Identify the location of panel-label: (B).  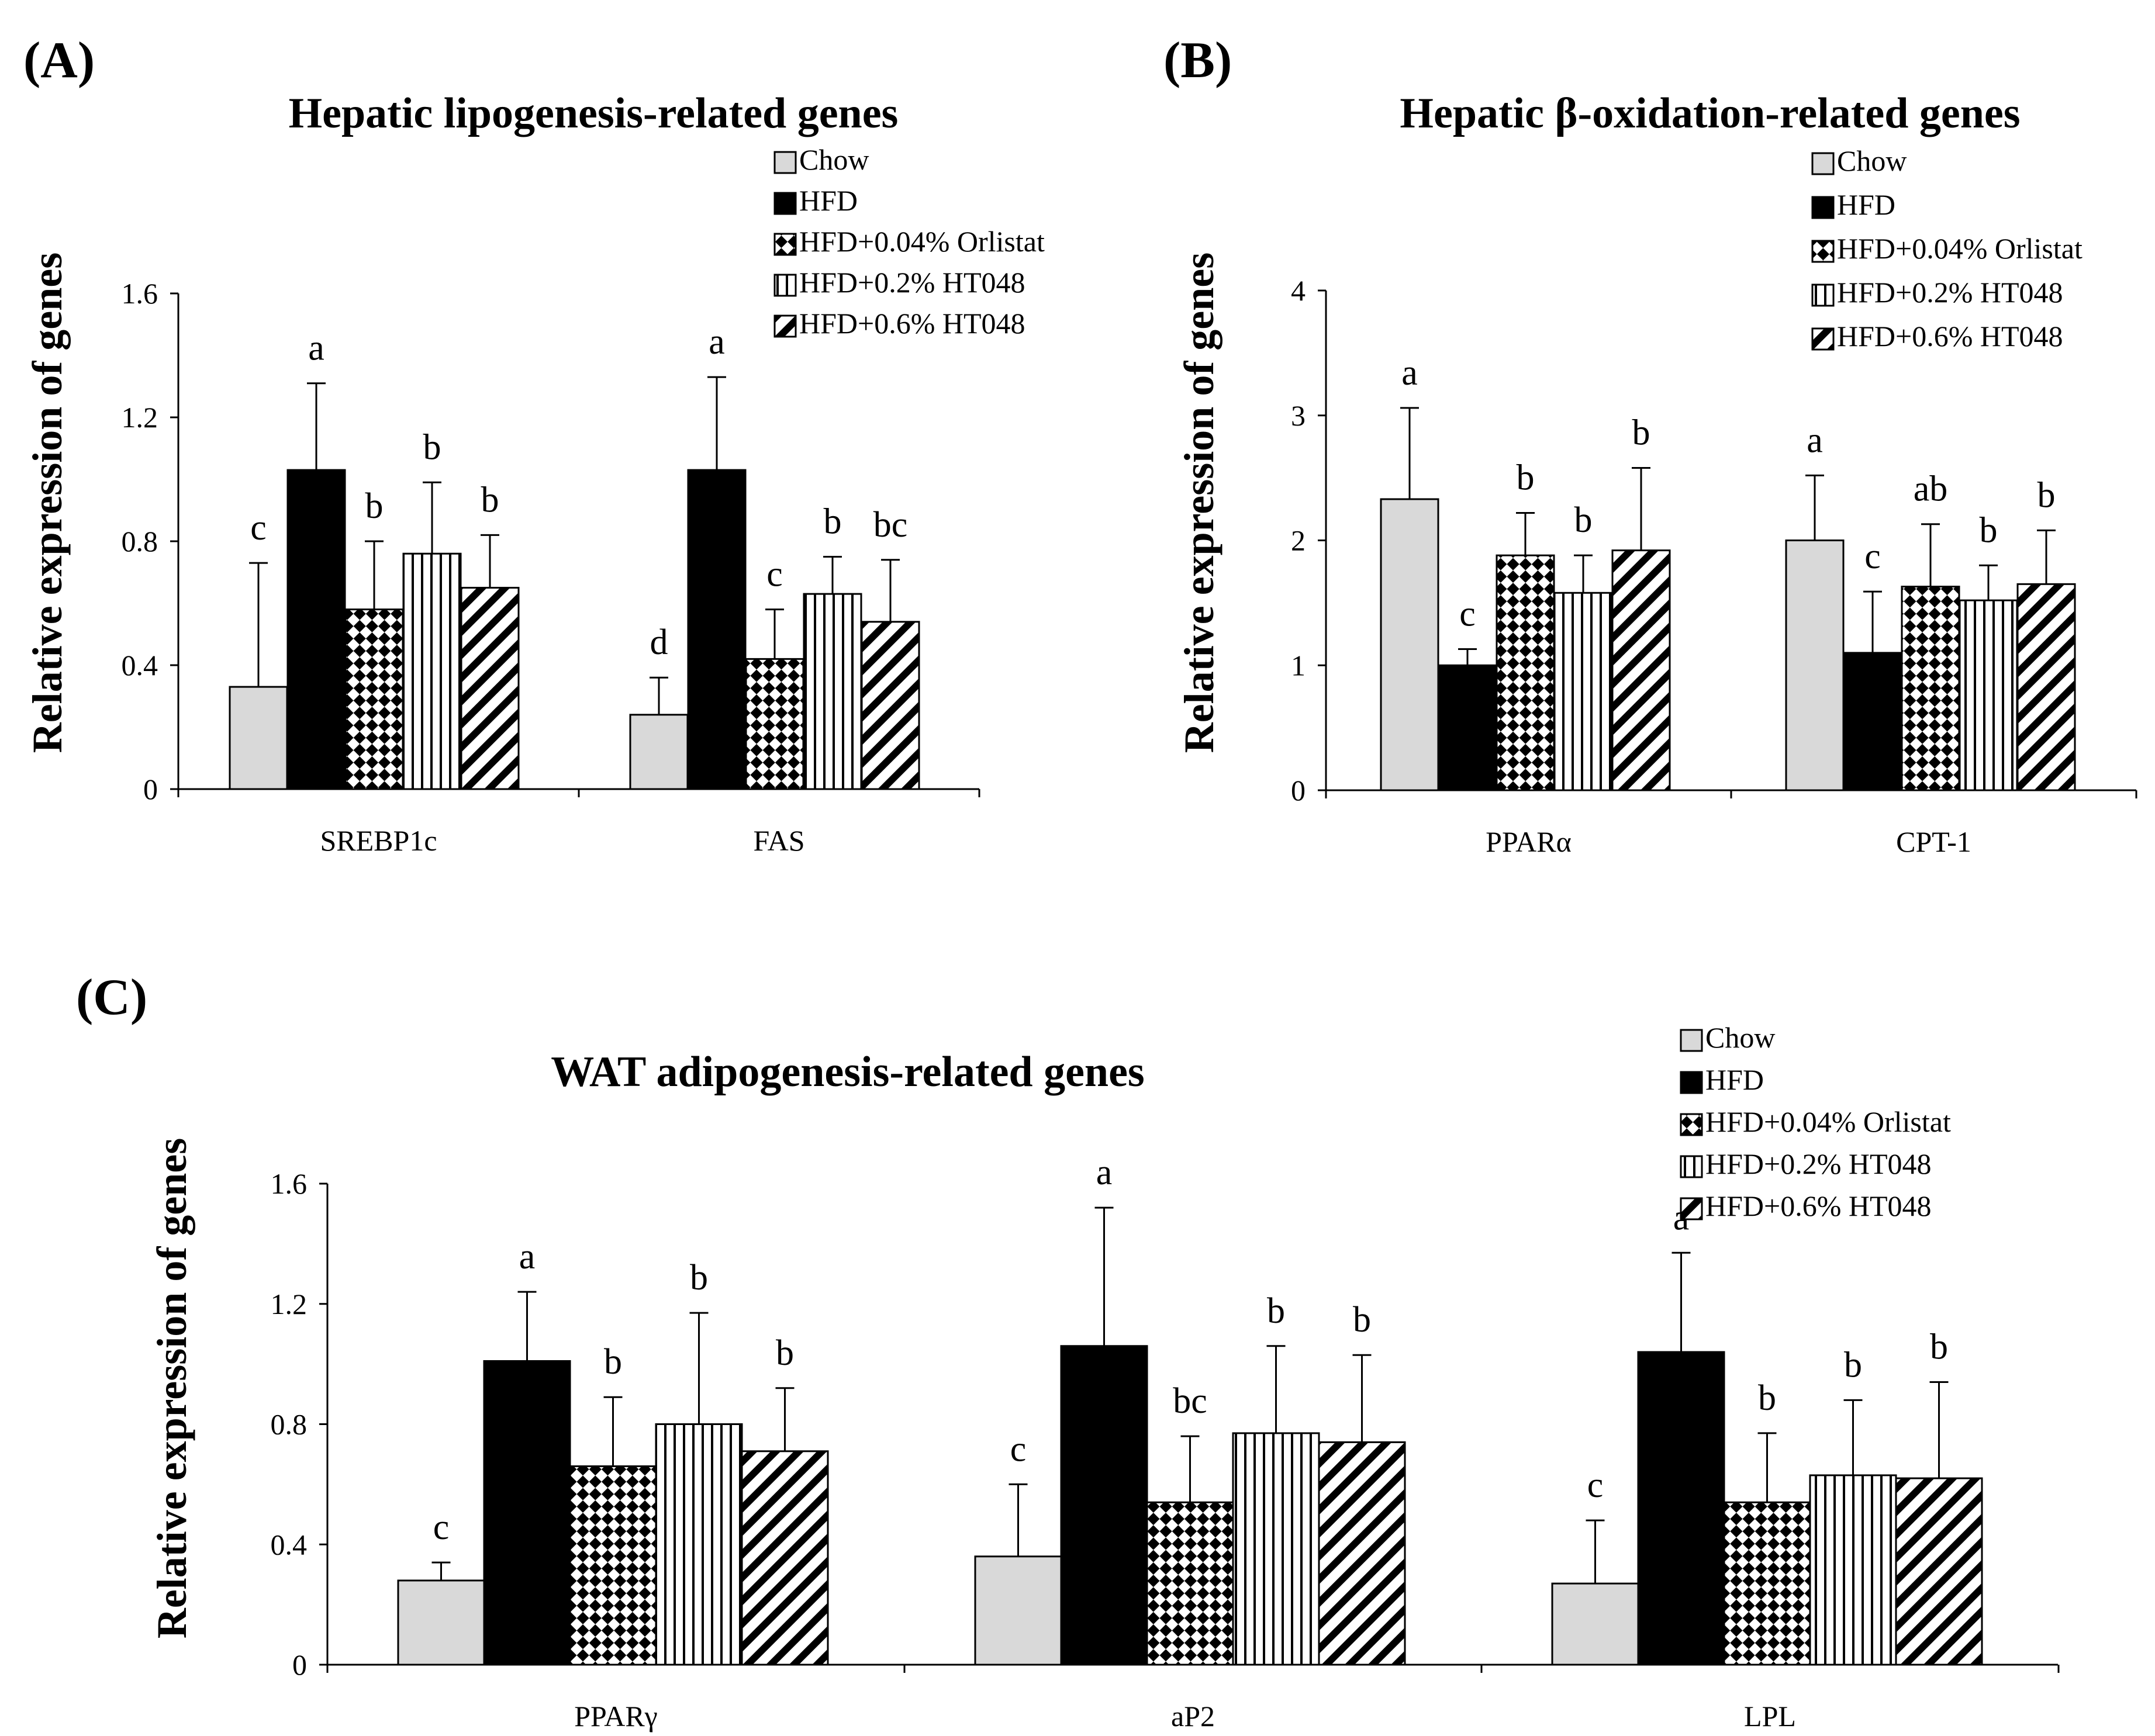
(1197, 61).